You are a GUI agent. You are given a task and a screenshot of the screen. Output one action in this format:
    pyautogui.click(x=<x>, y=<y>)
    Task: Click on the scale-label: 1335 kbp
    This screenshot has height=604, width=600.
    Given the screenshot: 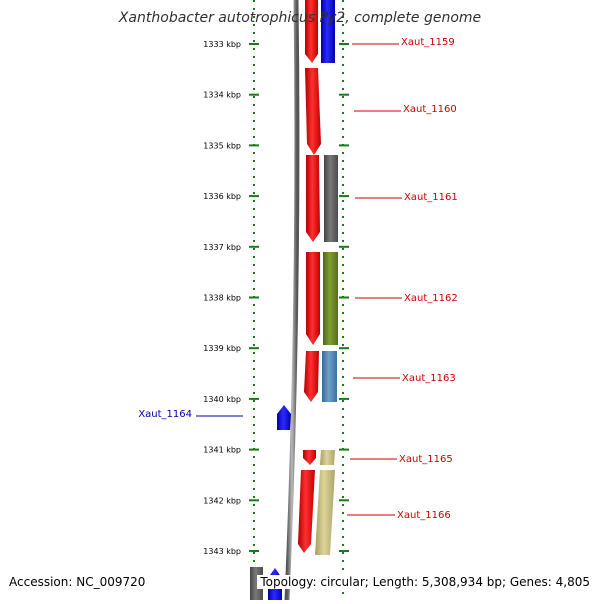 What is the action you would take?
    pyautogui.click(x=222, y=145)
    